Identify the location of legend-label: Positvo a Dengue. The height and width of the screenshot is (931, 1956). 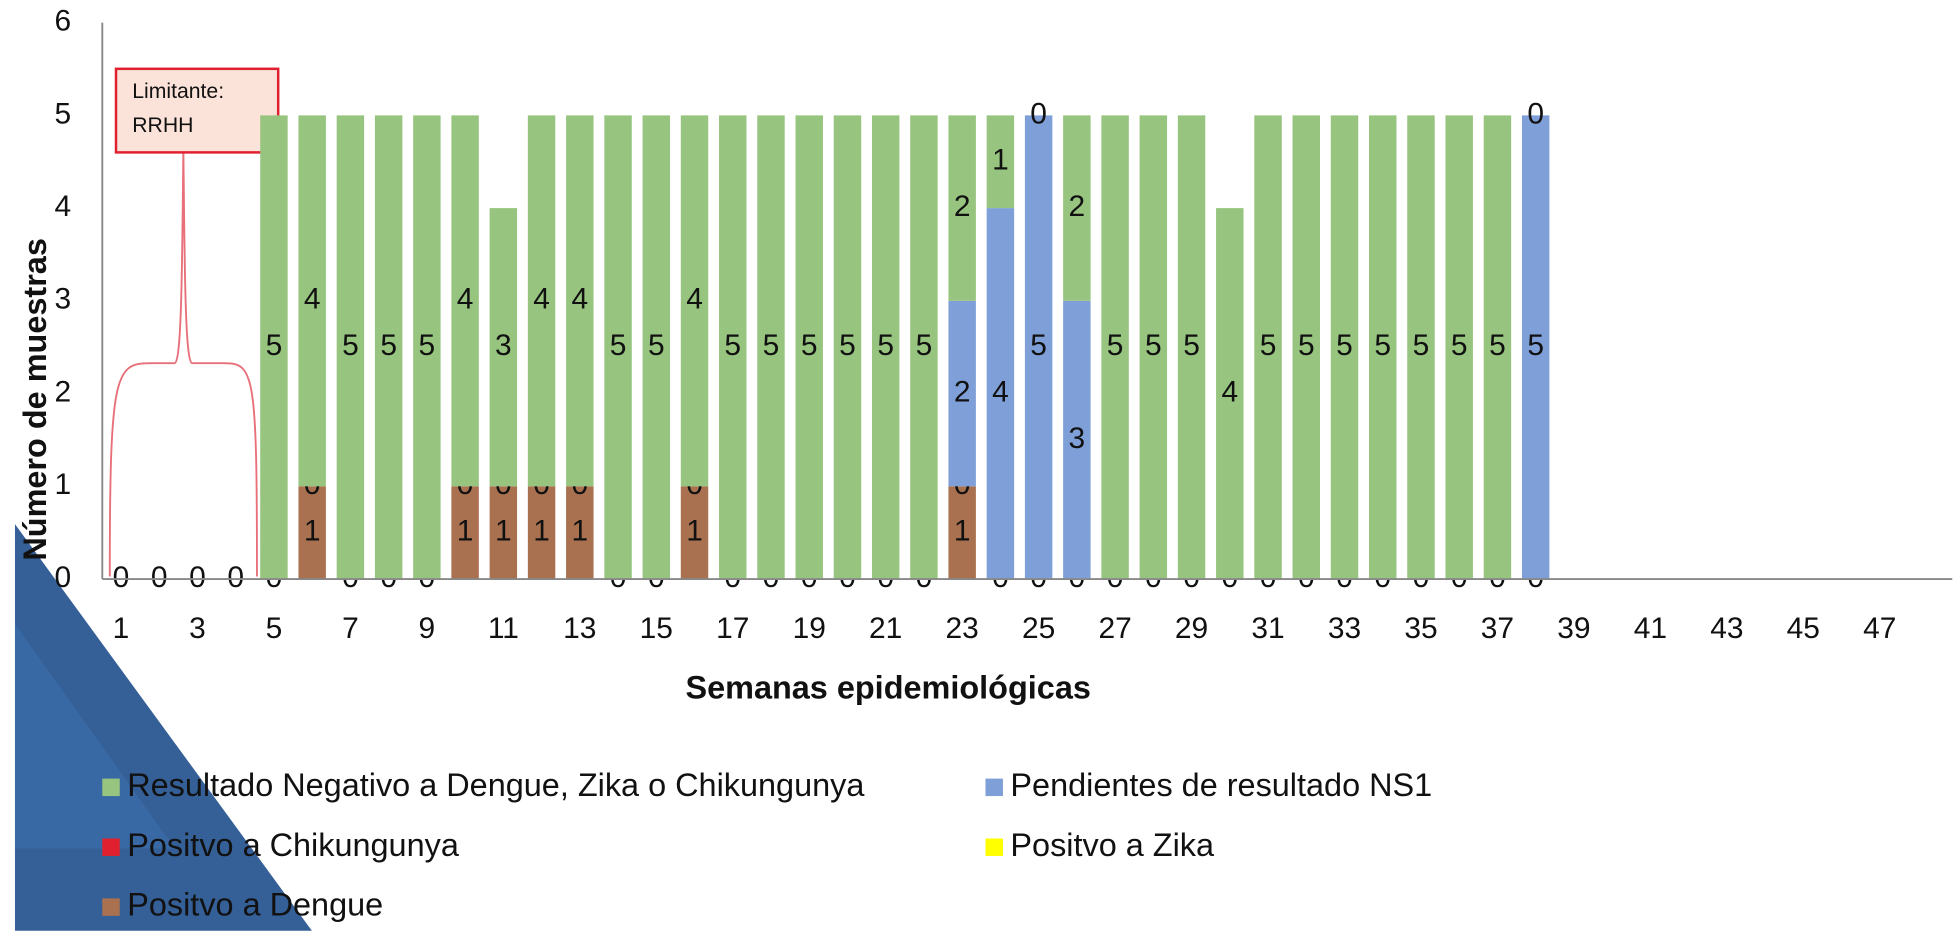
(255, 905).